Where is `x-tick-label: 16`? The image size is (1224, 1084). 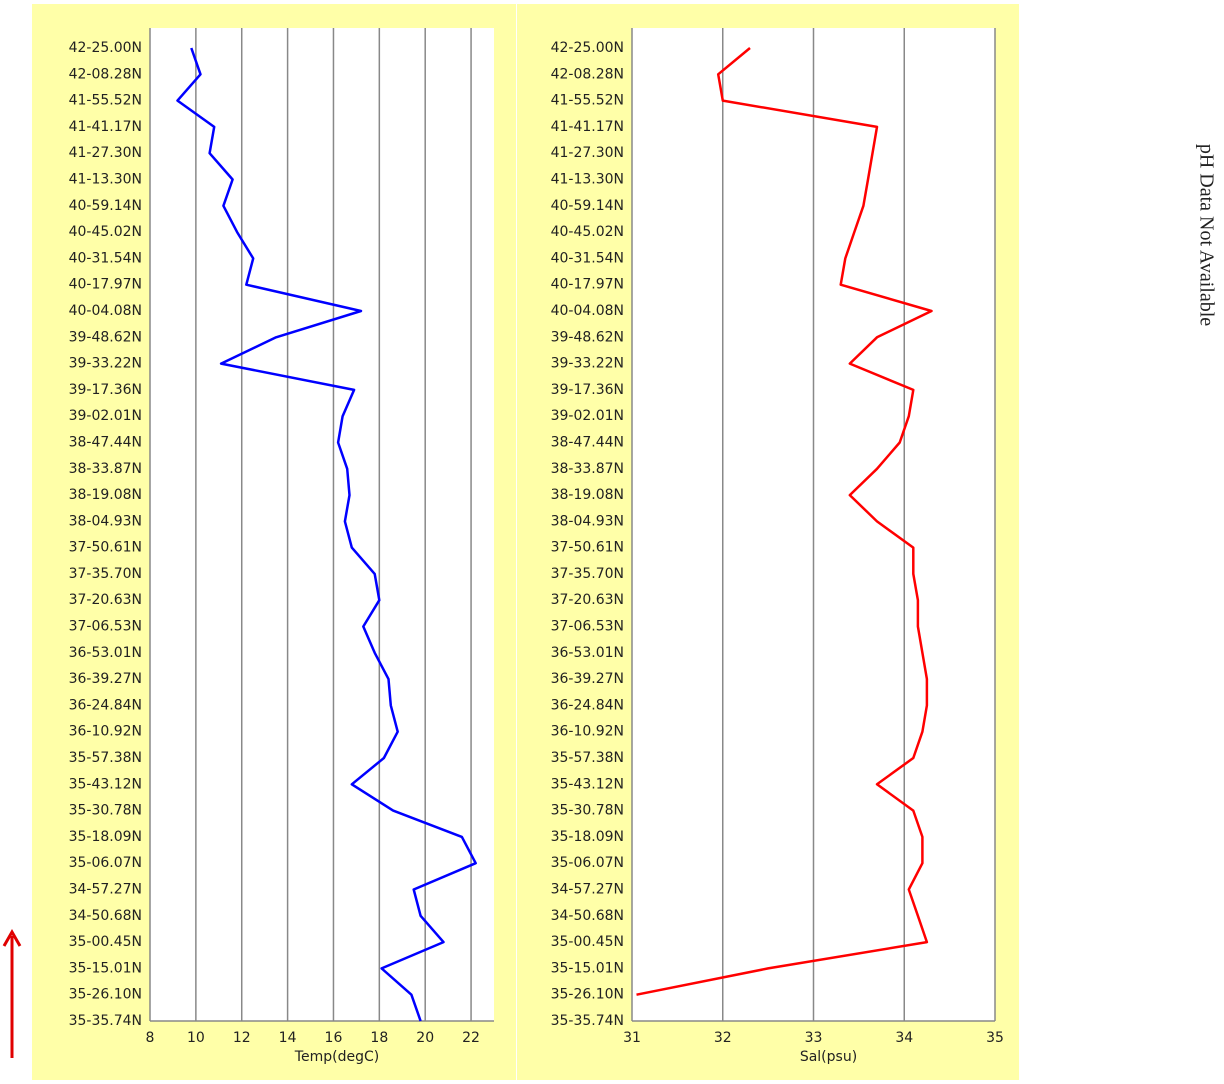 x-tick-label: 16 is located at coordinates (334, 1038).